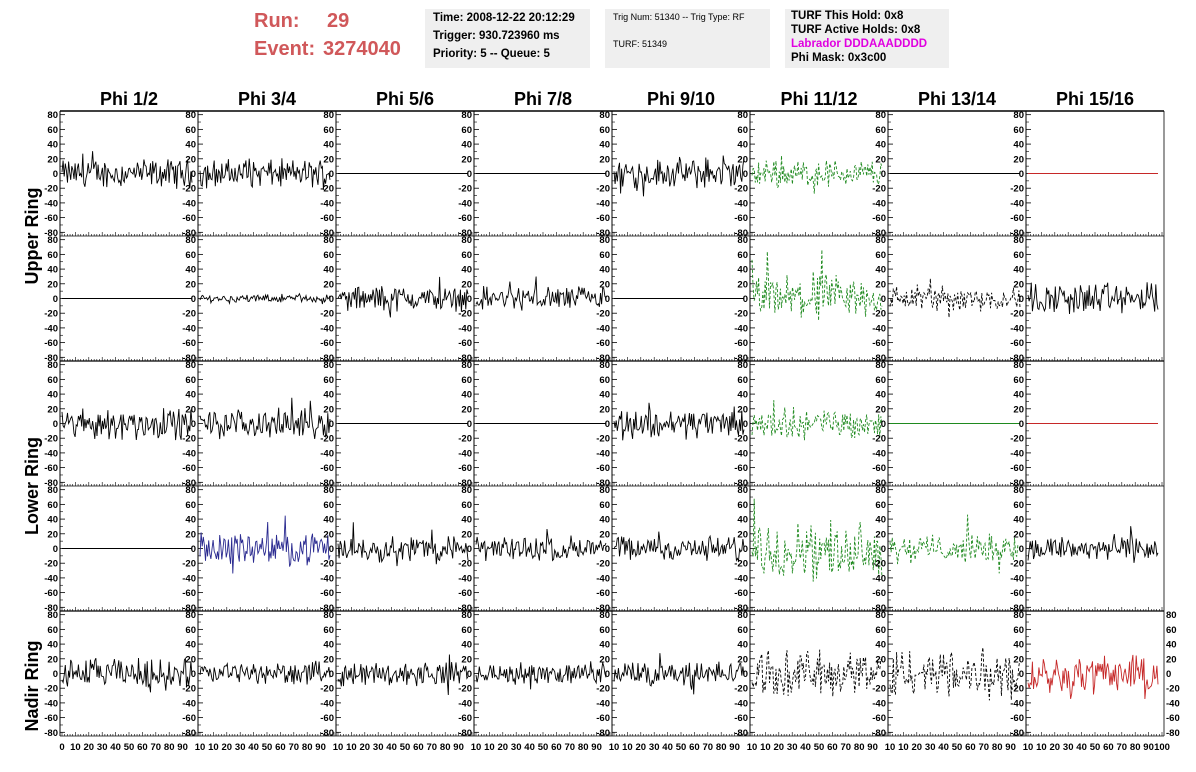  What do you see at coordinates (957, 99) in the screenshot?
I see `column-header: Phi 13/14` at bounding box center [957, 99].